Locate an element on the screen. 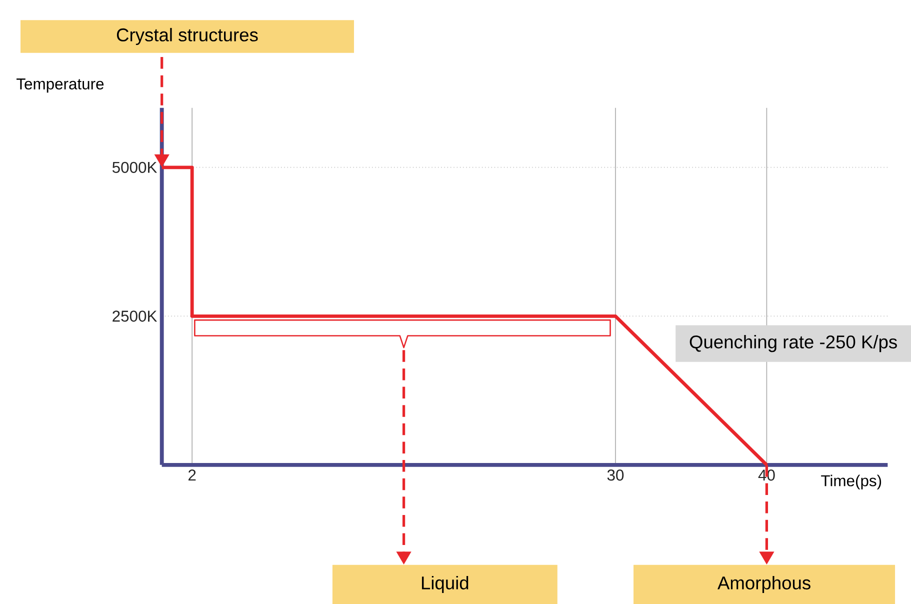 The width and height of the screenshot is (911, 604). y-tick-label: 5000K is located at coordinates (135, 167).